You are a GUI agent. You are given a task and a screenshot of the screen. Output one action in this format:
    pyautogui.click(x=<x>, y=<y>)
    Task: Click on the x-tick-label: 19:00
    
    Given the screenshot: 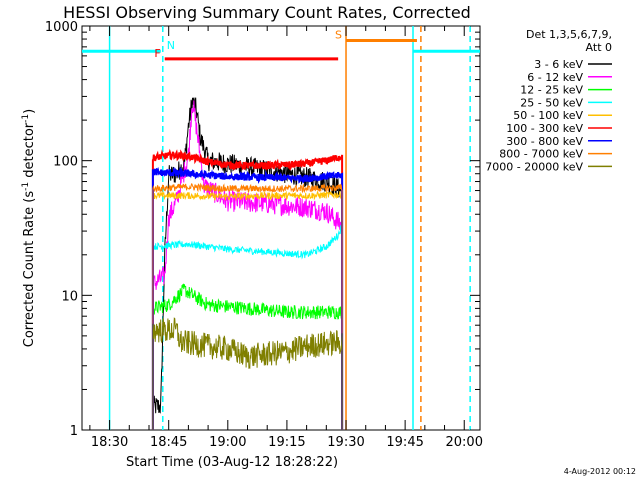 What is the action you would take?
    pyautogui.click(x=227, y=442)
    